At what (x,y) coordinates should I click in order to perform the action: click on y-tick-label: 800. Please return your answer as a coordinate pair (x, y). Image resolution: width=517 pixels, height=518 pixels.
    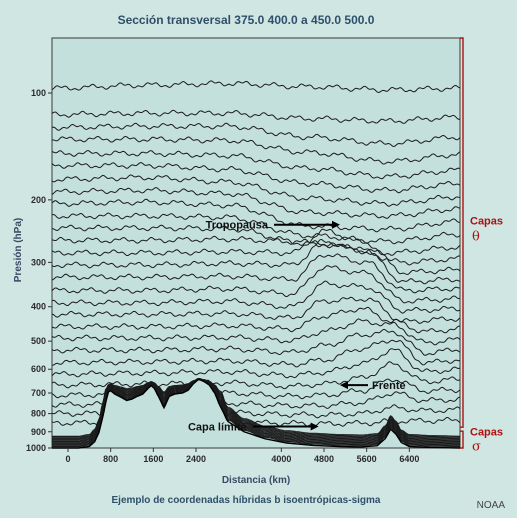
    Looking at the image, I should click on (38, 414).